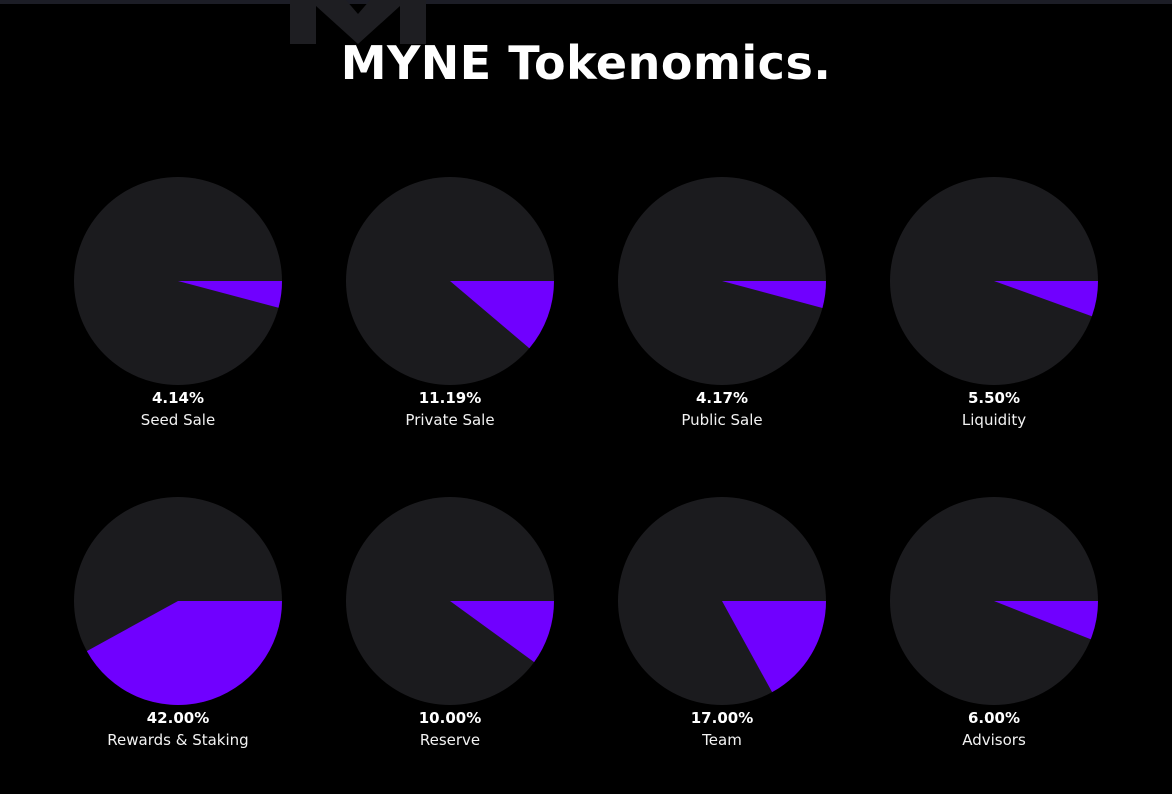 This screenshot has height=794, width=1172. What do you see at coordinates (994, 398) in the screenshot?
I see `pie-percent: 5.50%` at bounding box center [994, 398].